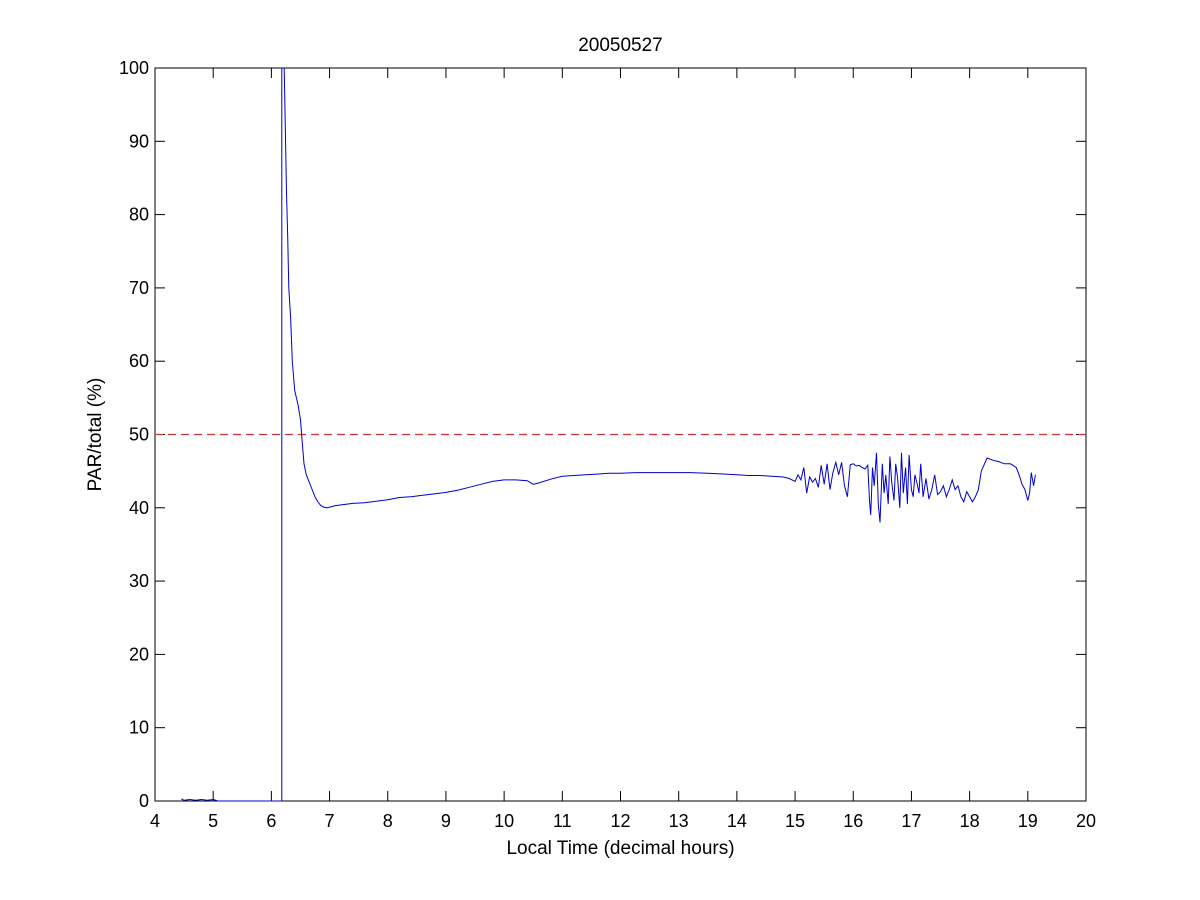  I want to click on x-tick-label: 8, so click(388, 821).